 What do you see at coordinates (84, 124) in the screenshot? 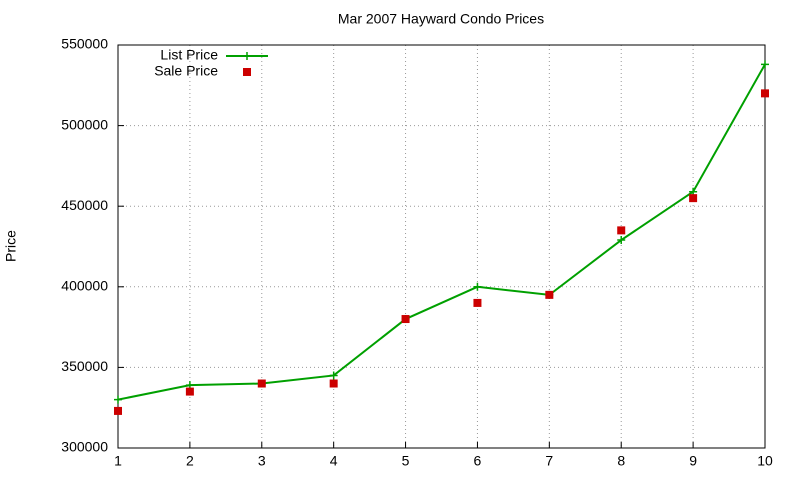
I see `y-tick-label: 500000` at bounding box center [84, 124].